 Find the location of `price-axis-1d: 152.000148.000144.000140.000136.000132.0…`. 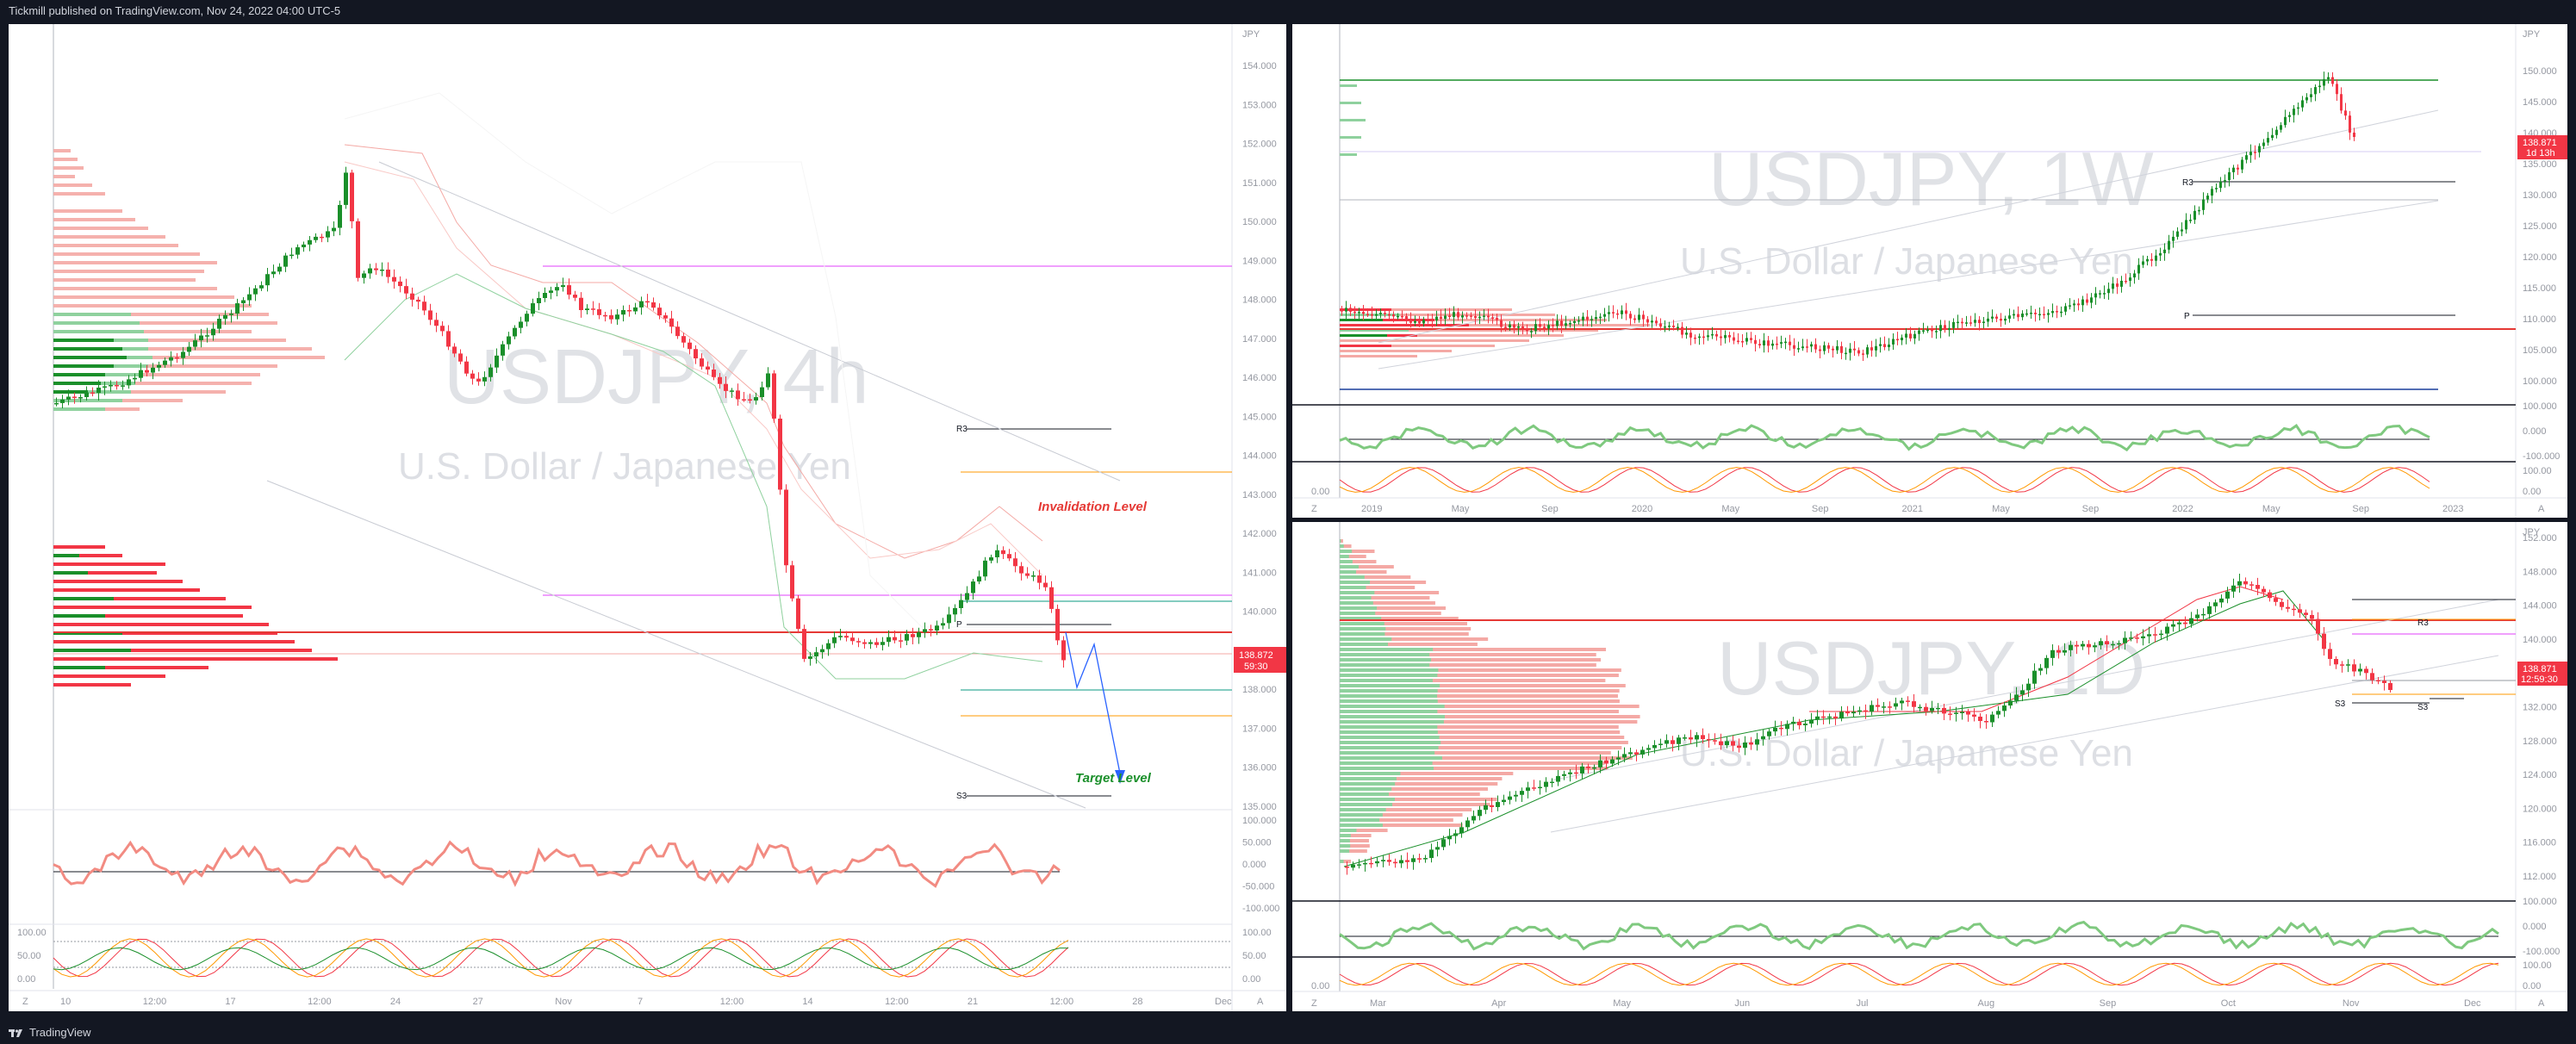

price-axis-1d: 152.000148.000144.000140.000136.000132.0… is located at coordinates (2540, 707).